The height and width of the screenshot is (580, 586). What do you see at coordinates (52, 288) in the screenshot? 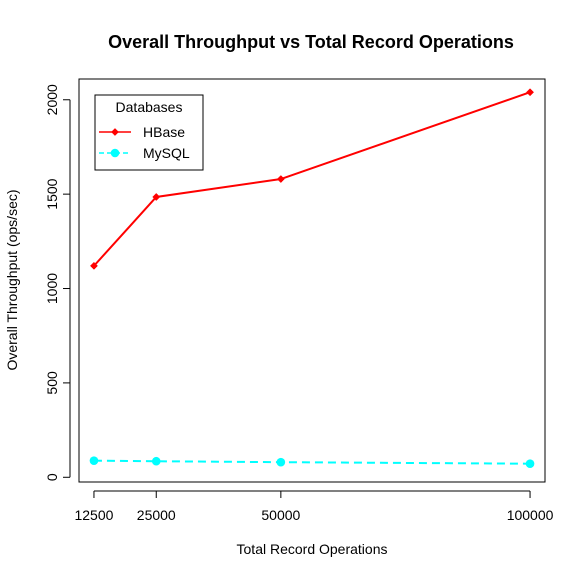
I see `y-tick-label: 1000` at bounding box center [52, 288].